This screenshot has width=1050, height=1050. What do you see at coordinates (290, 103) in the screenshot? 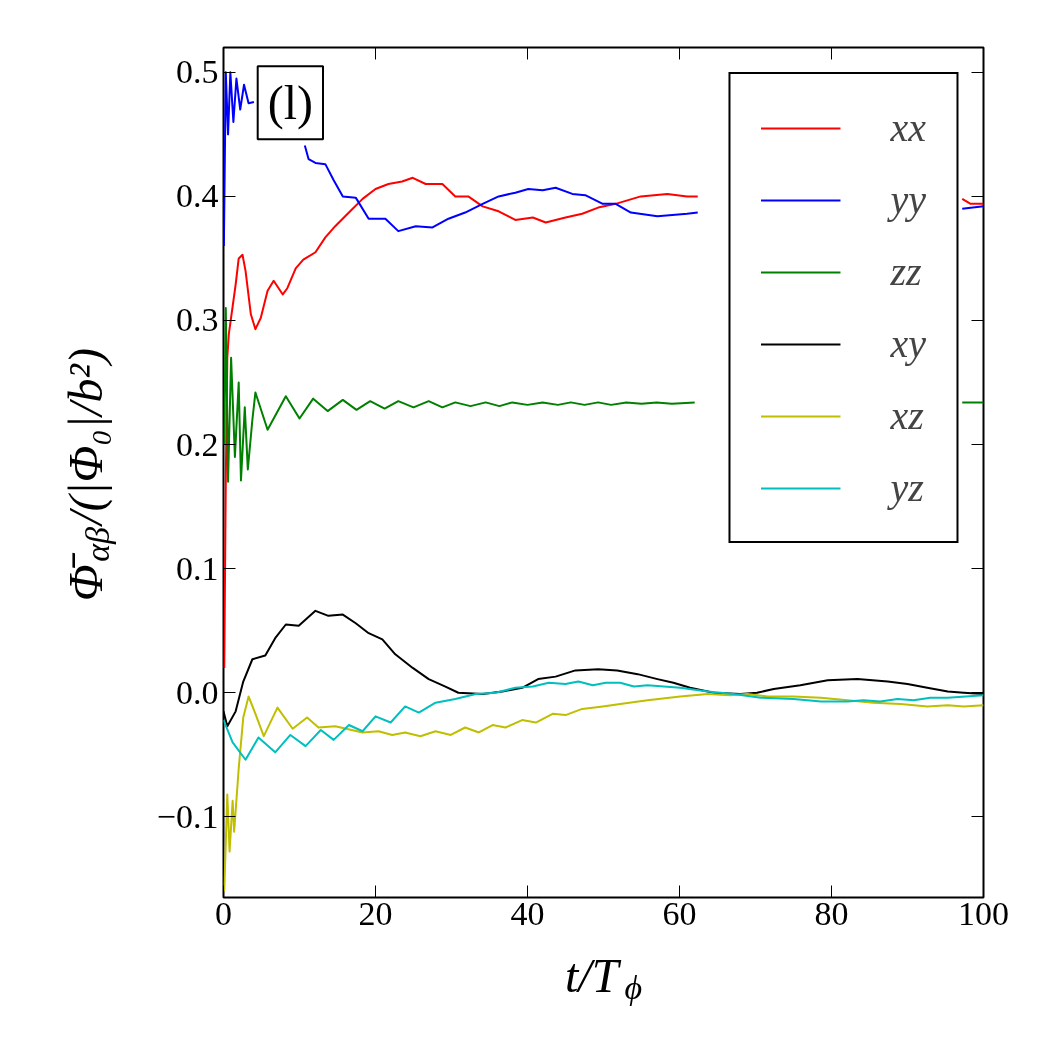
I see `annotation: (l)` at bounding box center [290, 103].